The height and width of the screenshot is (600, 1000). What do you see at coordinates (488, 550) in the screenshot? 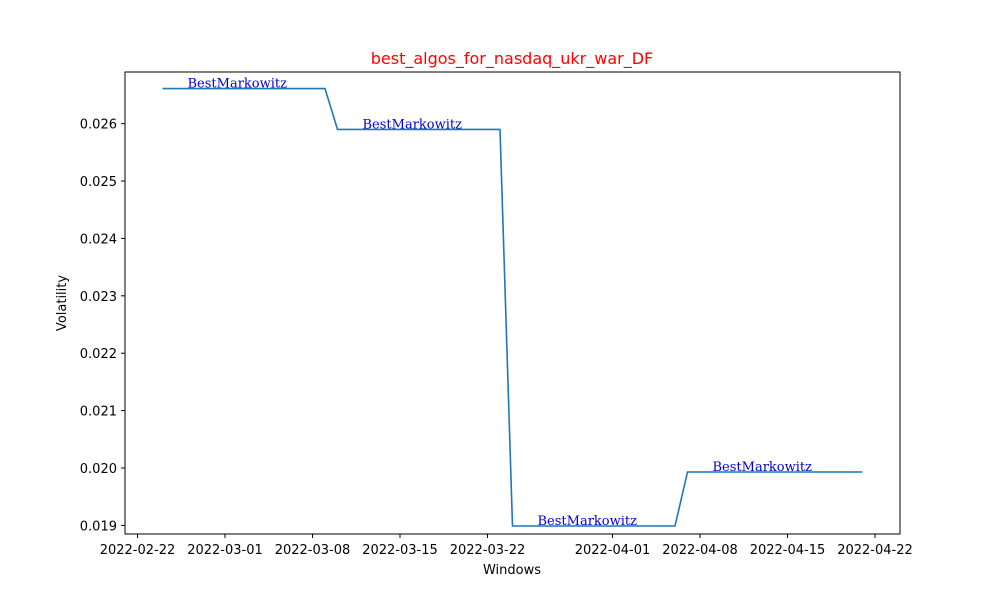
I see `x-tick-label: 2022-03-22` at bounding box center [488, 550].